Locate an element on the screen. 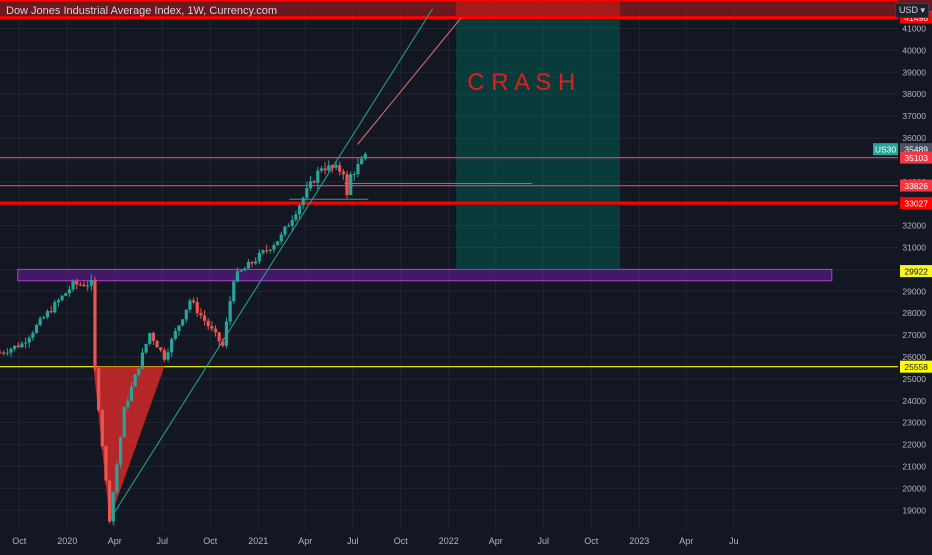 This screenshot has height=555, width=932. y-tick-label: 37000 is located at coordinates (914, 116).